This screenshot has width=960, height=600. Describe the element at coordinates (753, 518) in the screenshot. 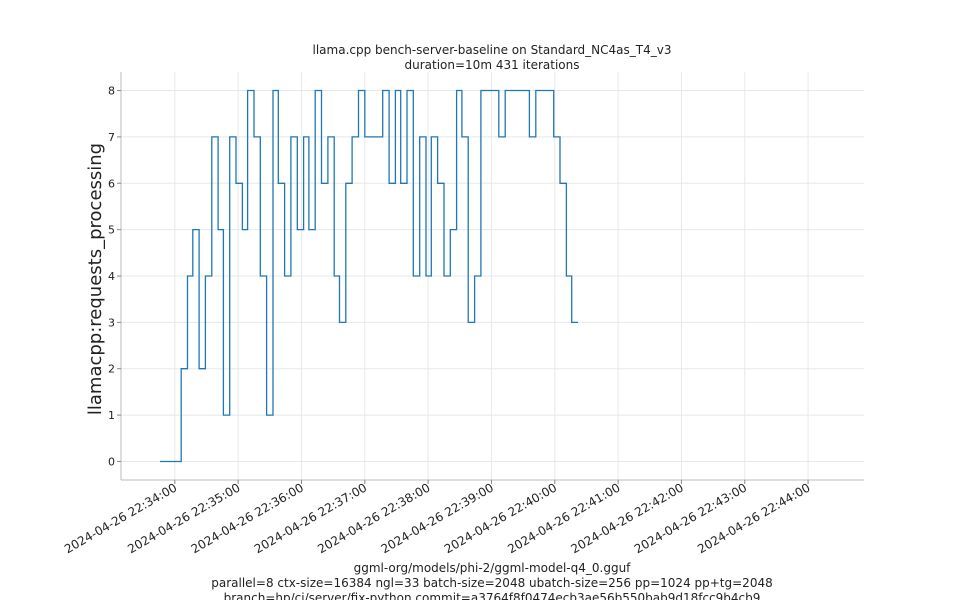

I see `x-tick-label: 2024-04-26 22:44:00` at that location.